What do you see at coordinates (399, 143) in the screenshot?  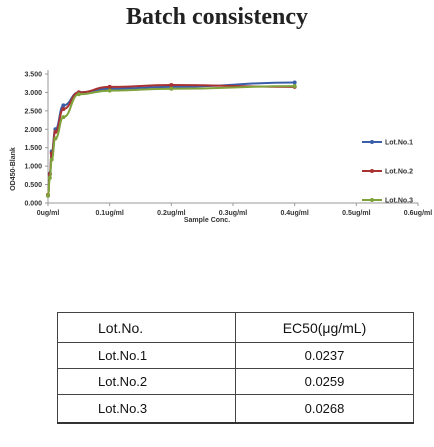 I see `legend-label-1: Lot.No.1` at bounding box center [399, 143].